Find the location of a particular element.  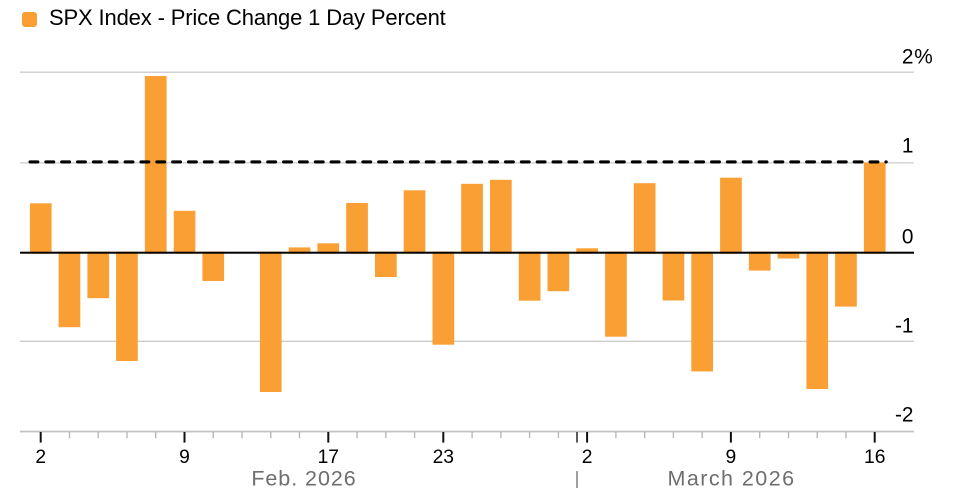

svg-text: Feb. 2026 is located at coordinates (303, 477).